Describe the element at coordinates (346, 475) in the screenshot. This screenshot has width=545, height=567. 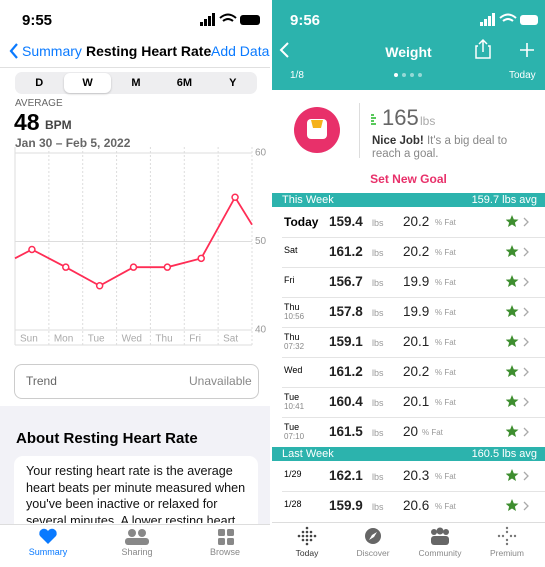
I see `row-weight: 162.1` at that location.